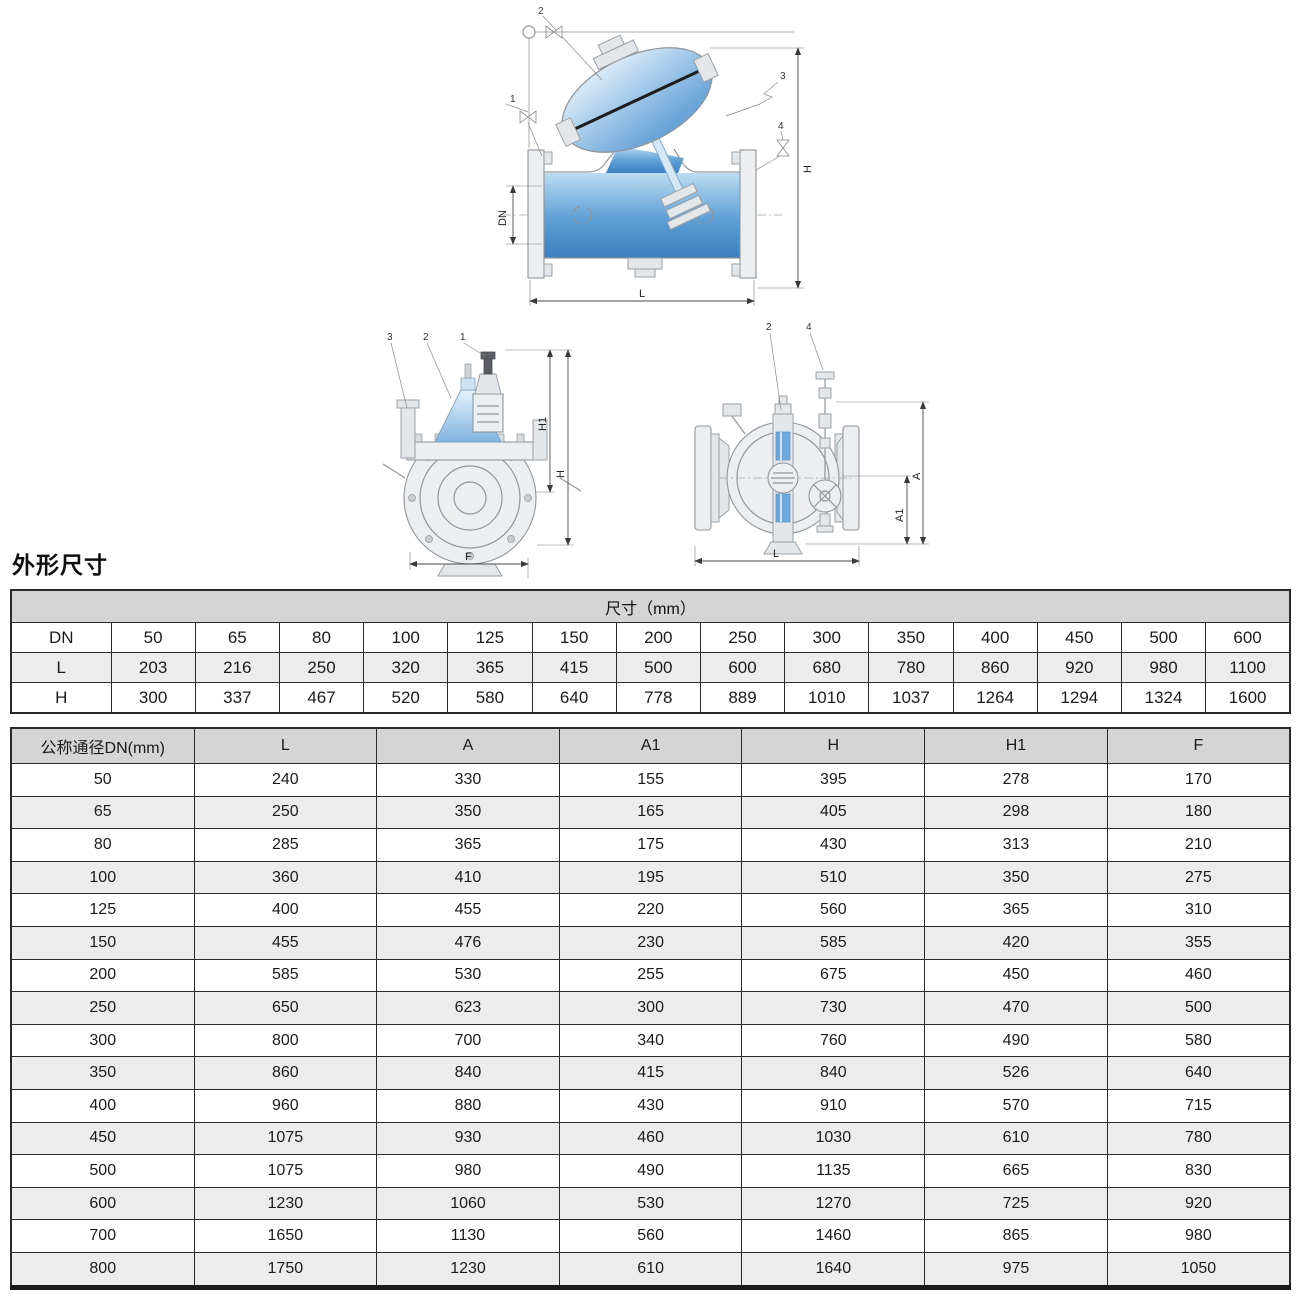 This screenshot has width=1300, height=1316. I want to click on dim-l-label: L, so click(776, 554).